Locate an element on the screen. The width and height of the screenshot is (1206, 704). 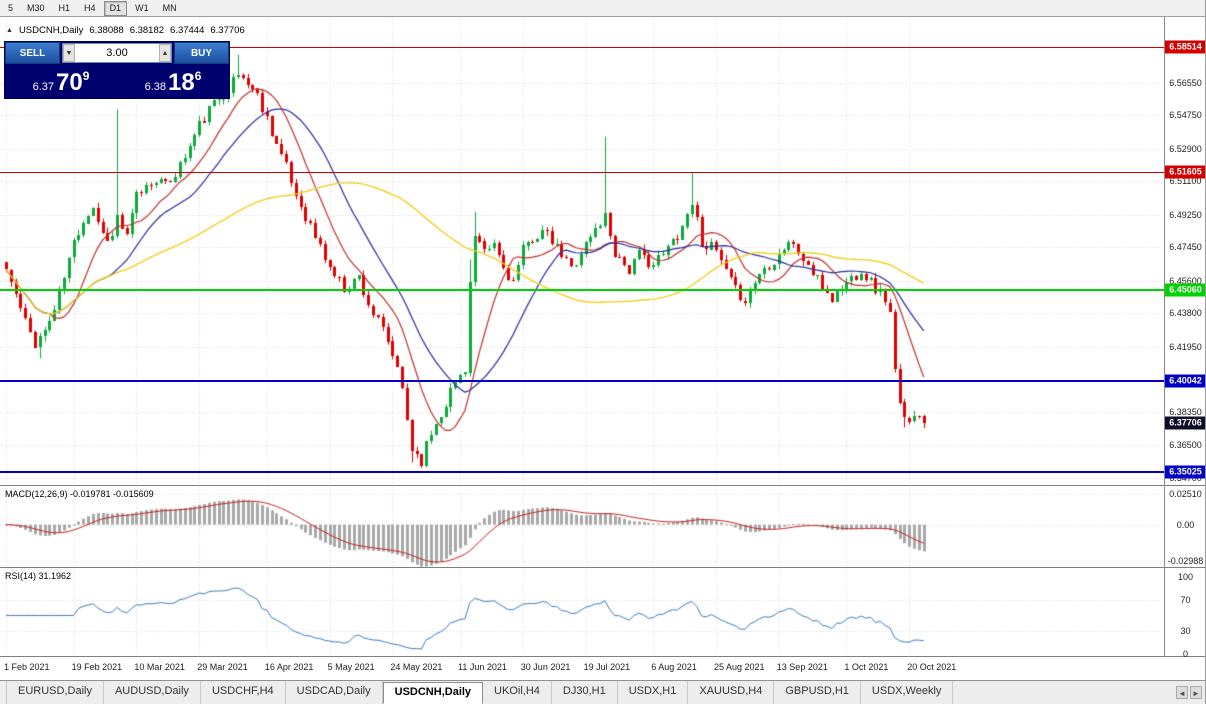
low-value: 6.37444 is located at coordinates (187, 30).